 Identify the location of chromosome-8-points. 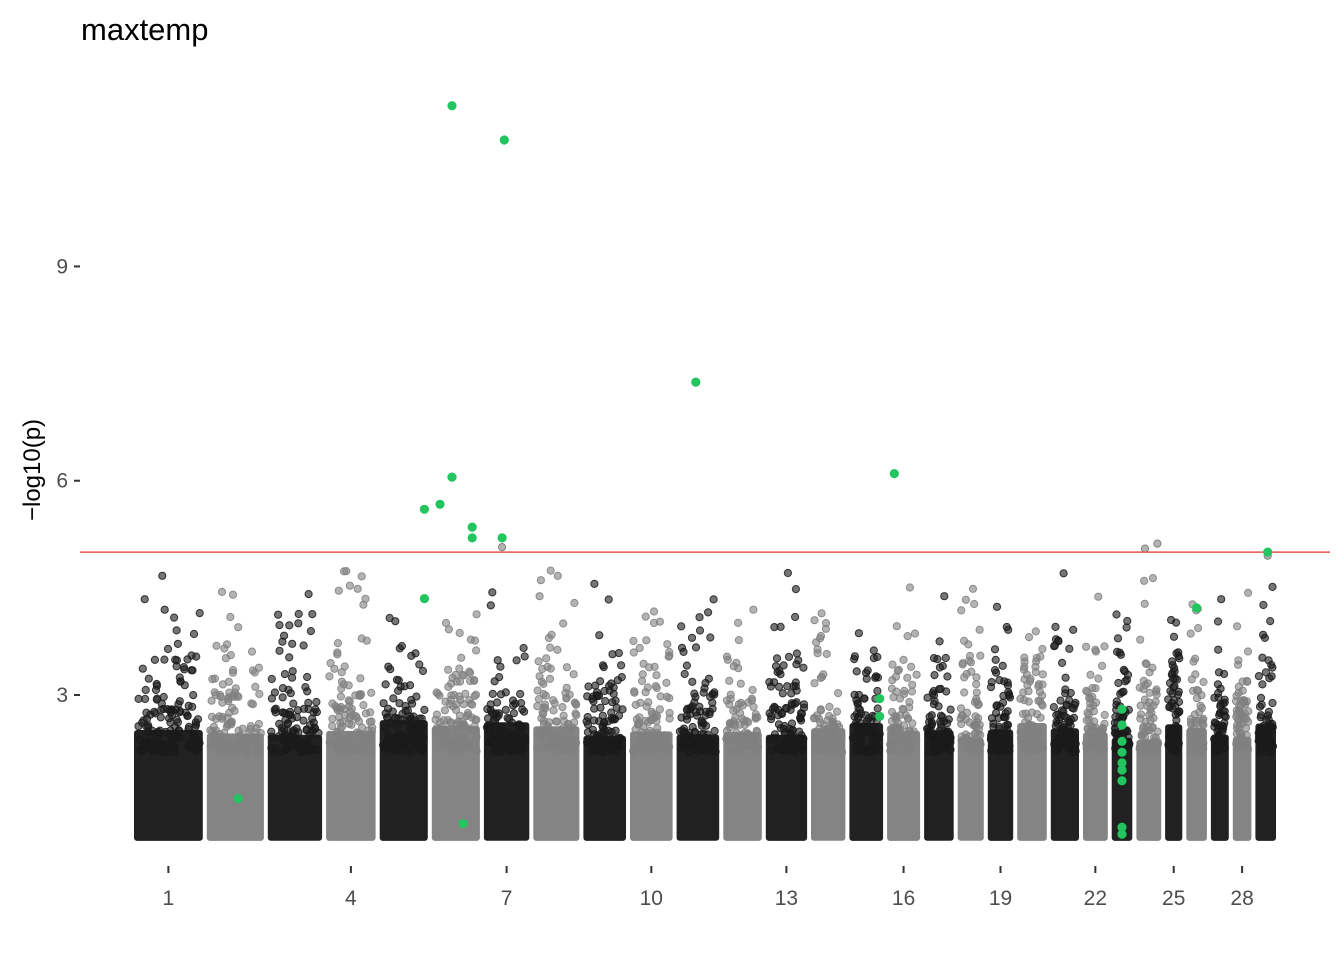
(557, 703).